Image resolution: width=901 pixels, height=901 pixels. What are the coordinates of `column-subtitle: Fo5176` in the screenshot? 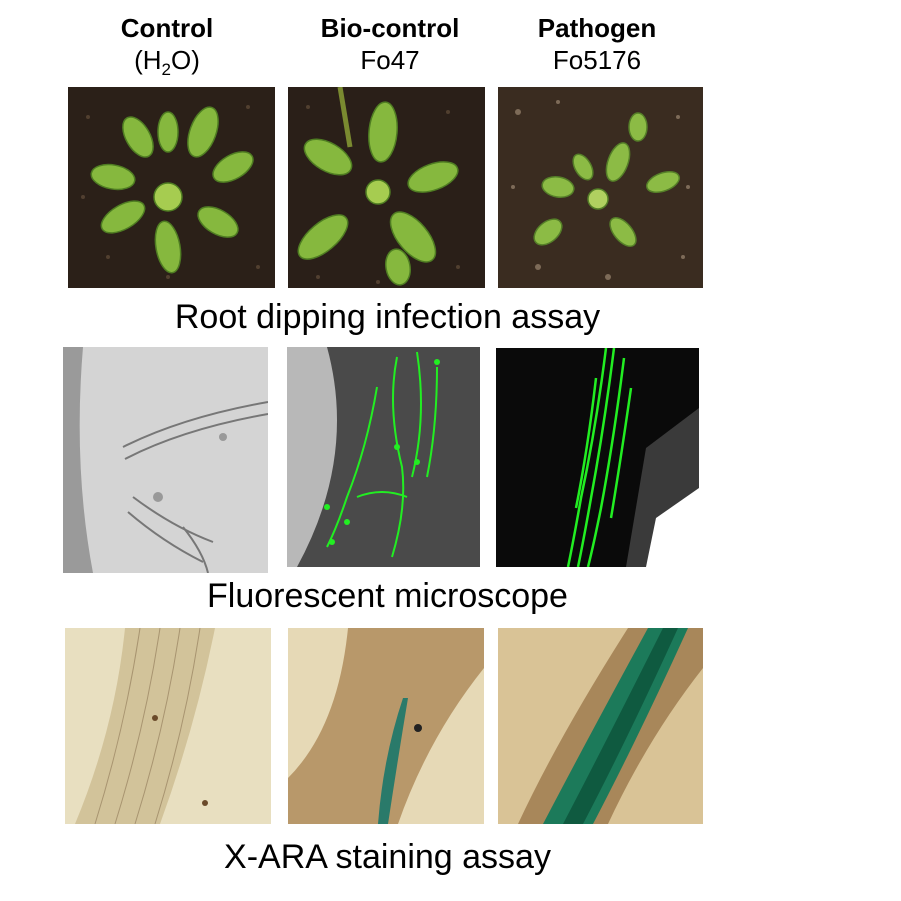 It's located at (597, 60).